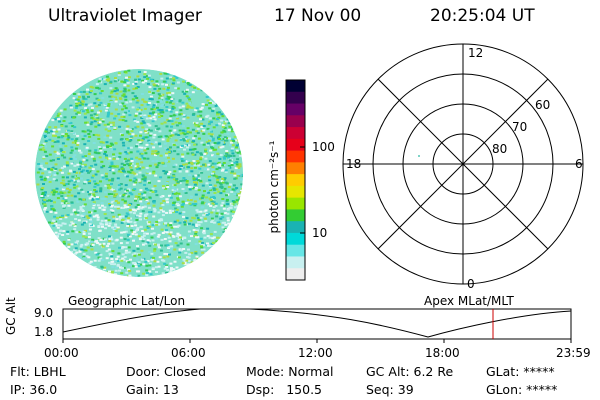  What do you see at coordinates (520, 371) in the screenshot?
I see `status-glat: GLat: *****` at bounding box center [520, 371].